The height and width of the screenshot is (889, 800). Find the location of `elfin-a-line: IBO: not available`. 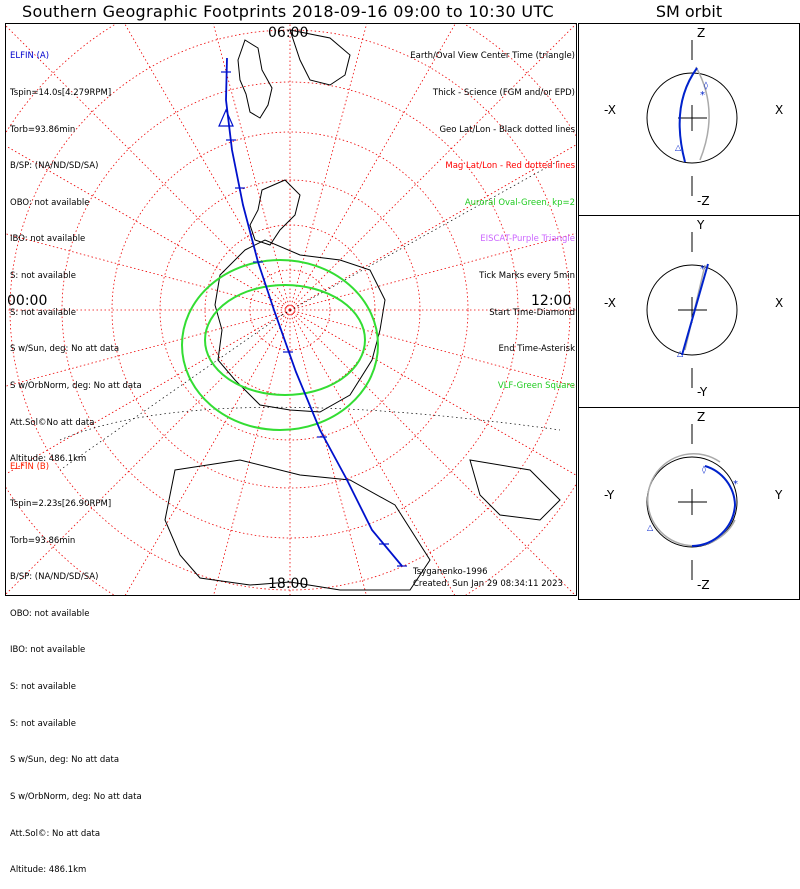

elfin-a-line: IBO: not available is located at coordinates (48, 239).